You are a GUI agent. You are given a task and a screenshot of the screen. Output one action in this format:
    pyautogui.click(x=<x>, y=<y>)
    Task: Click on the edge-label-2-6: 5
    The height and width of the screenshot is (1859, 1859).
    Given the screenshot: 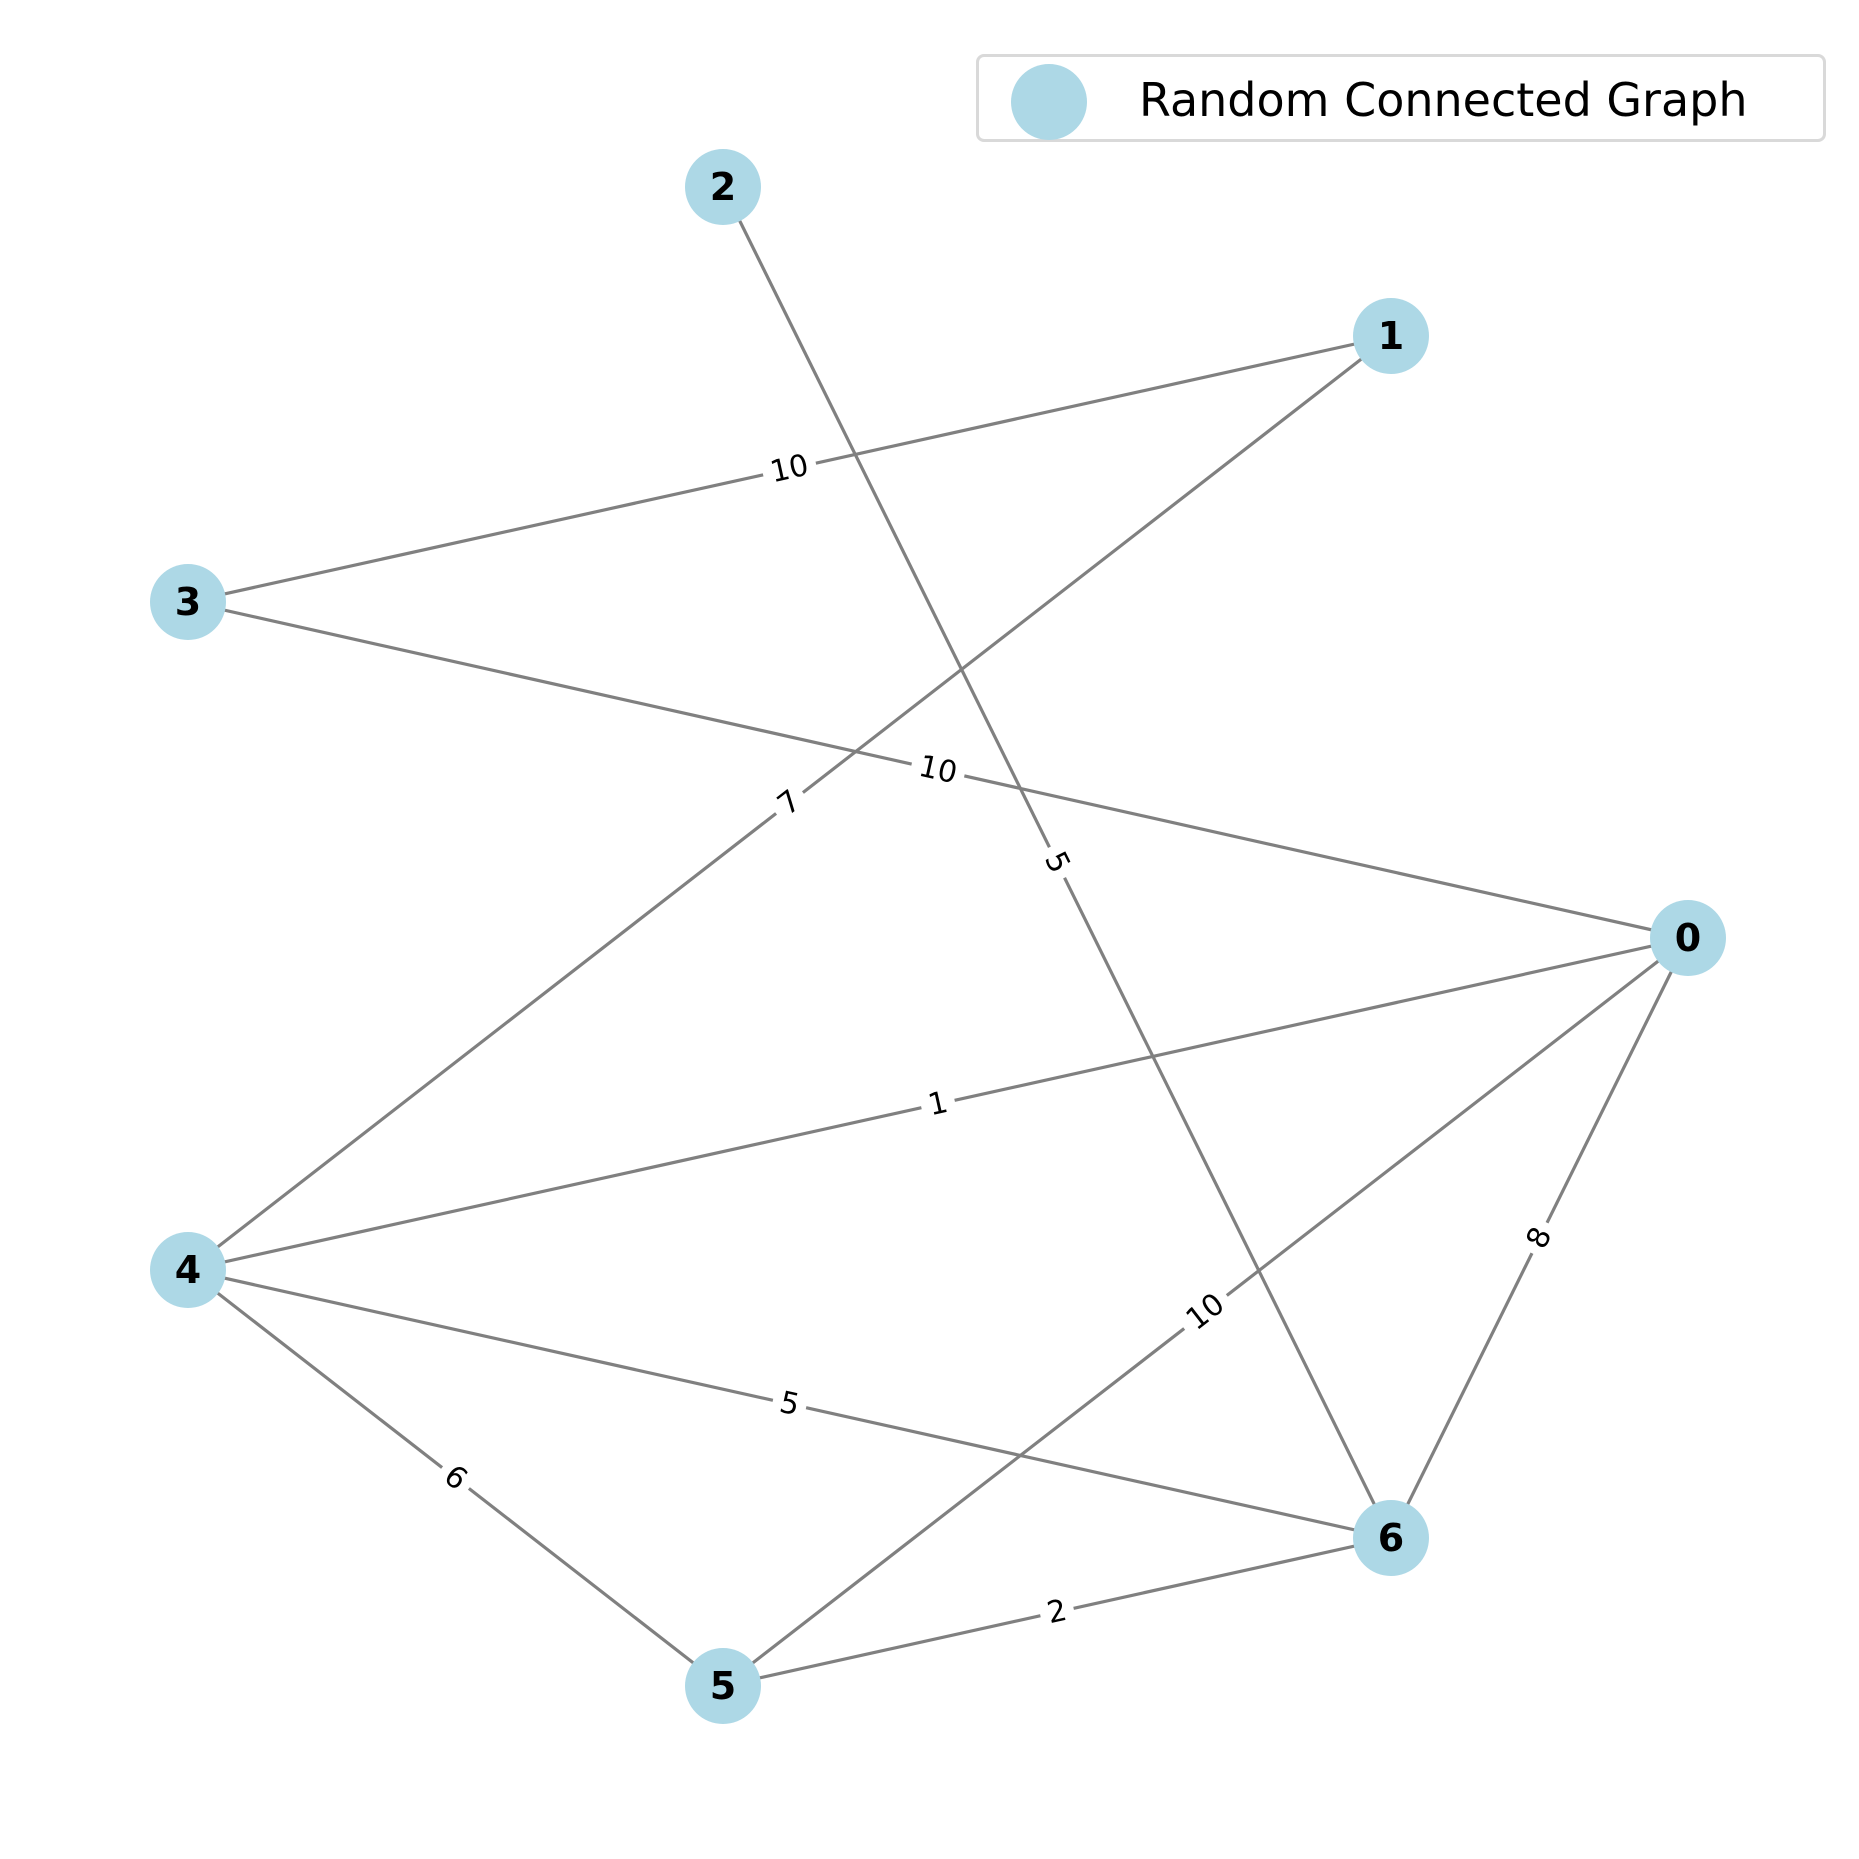 What is the action you would take?
    pyautogui.click(x=1057, y=862)
    